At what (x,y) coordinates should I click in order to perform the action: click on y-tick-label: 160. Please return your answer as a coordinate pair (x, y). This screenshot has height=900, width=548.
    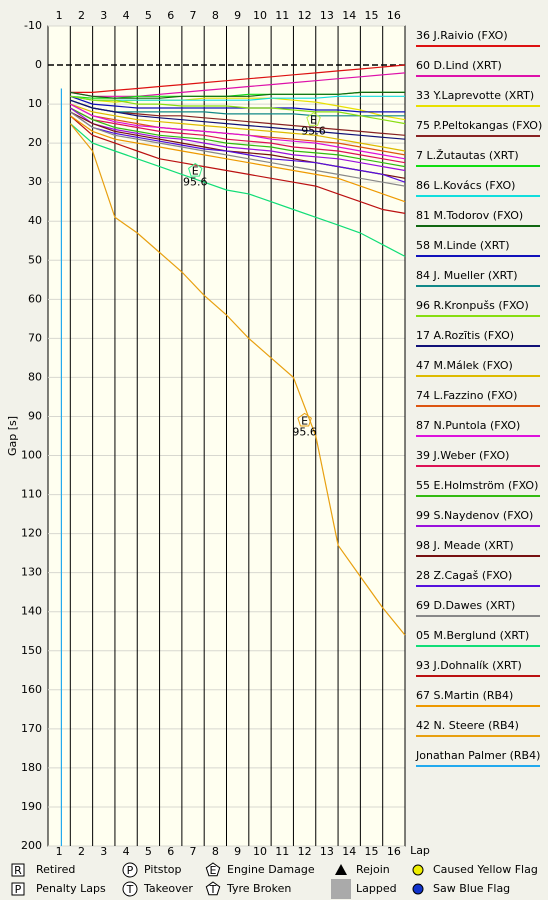
    Looking at the image, I should click on (31, 689).